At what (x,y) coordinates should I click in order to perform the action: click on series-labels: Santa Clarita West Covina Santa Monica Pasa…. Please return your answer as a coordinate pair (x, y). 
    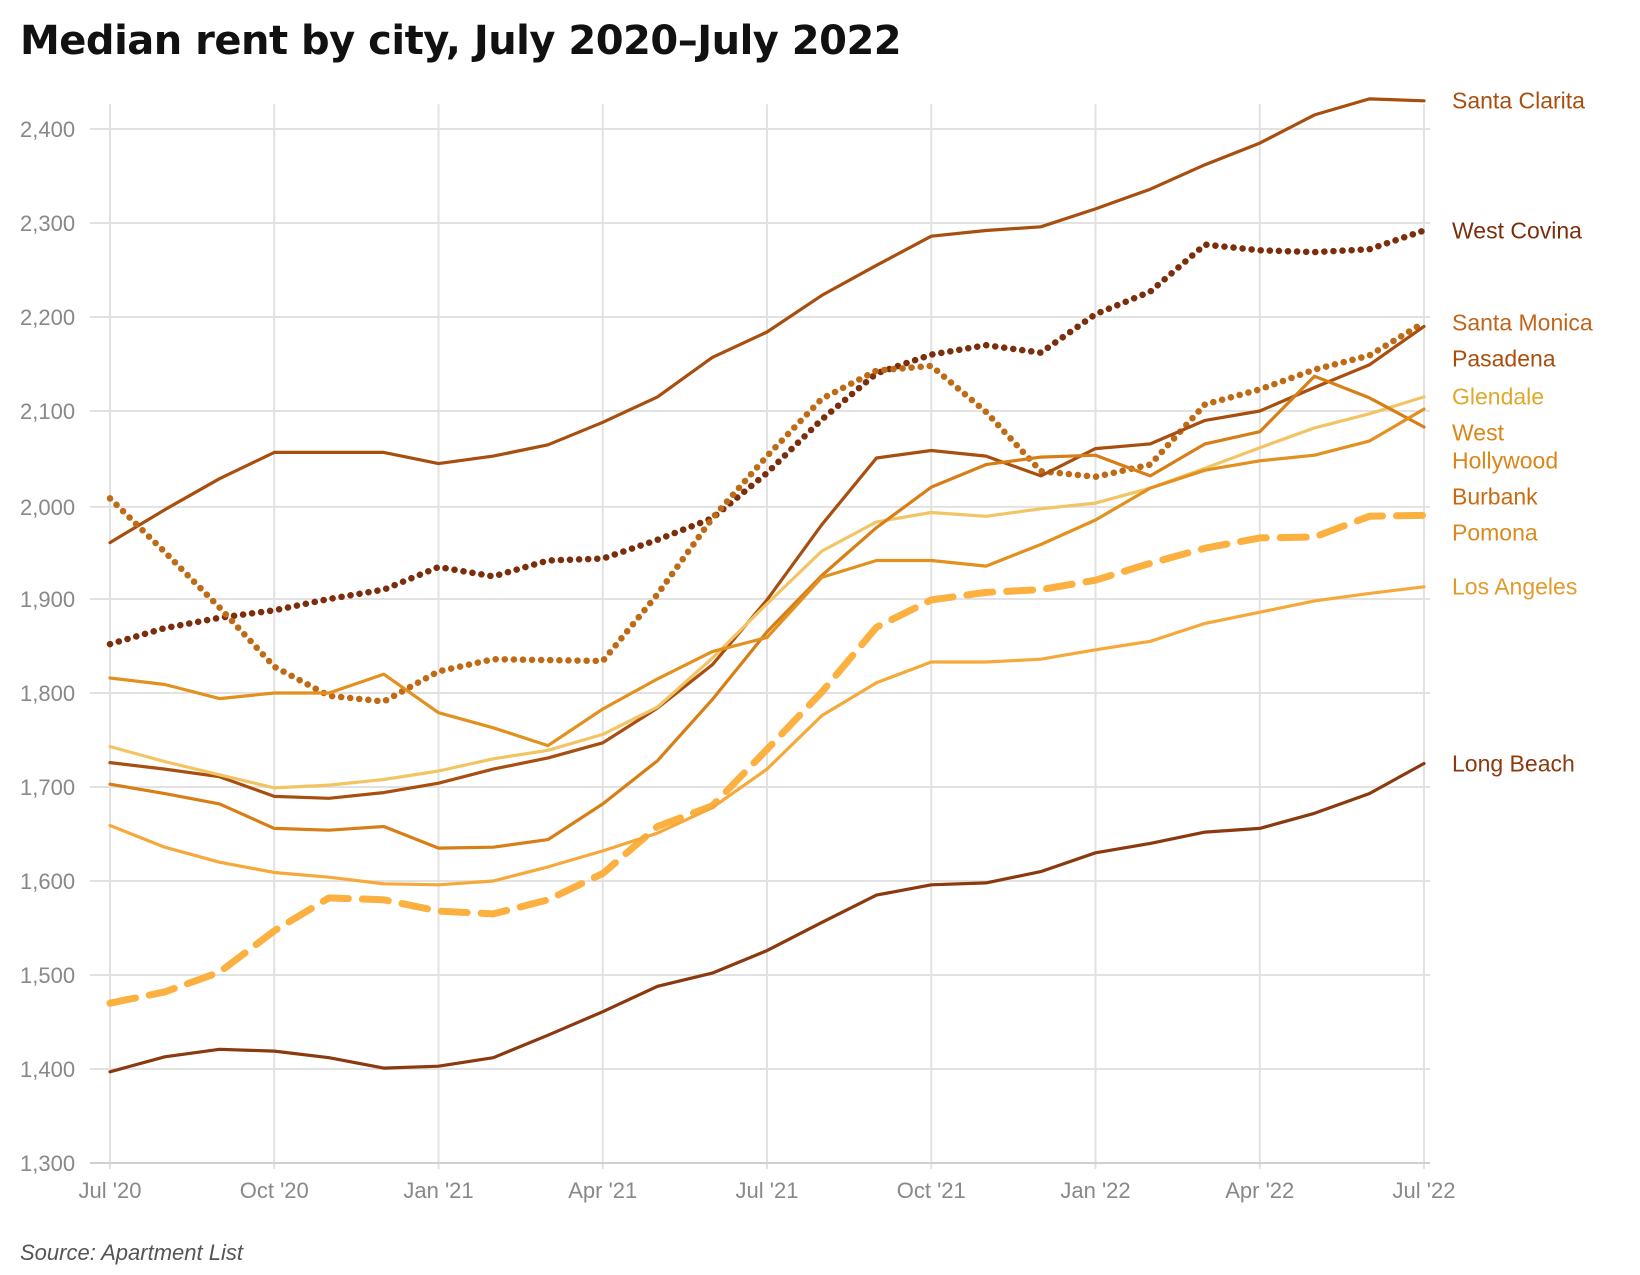
    Looking at the image, I should click on (1522, 432).